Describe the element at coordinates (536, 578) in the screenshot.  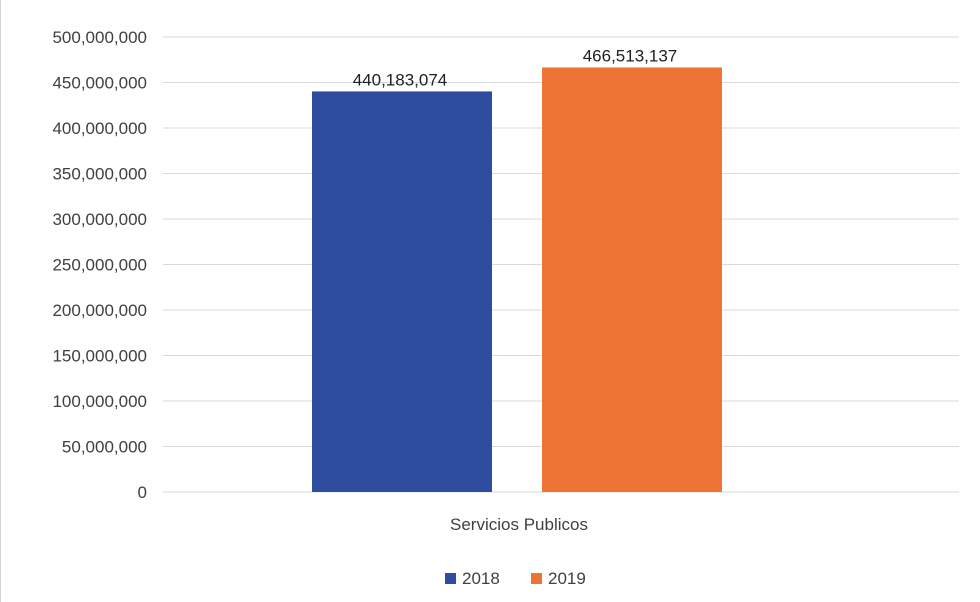
I see `legend-swatch-2019` at that location.